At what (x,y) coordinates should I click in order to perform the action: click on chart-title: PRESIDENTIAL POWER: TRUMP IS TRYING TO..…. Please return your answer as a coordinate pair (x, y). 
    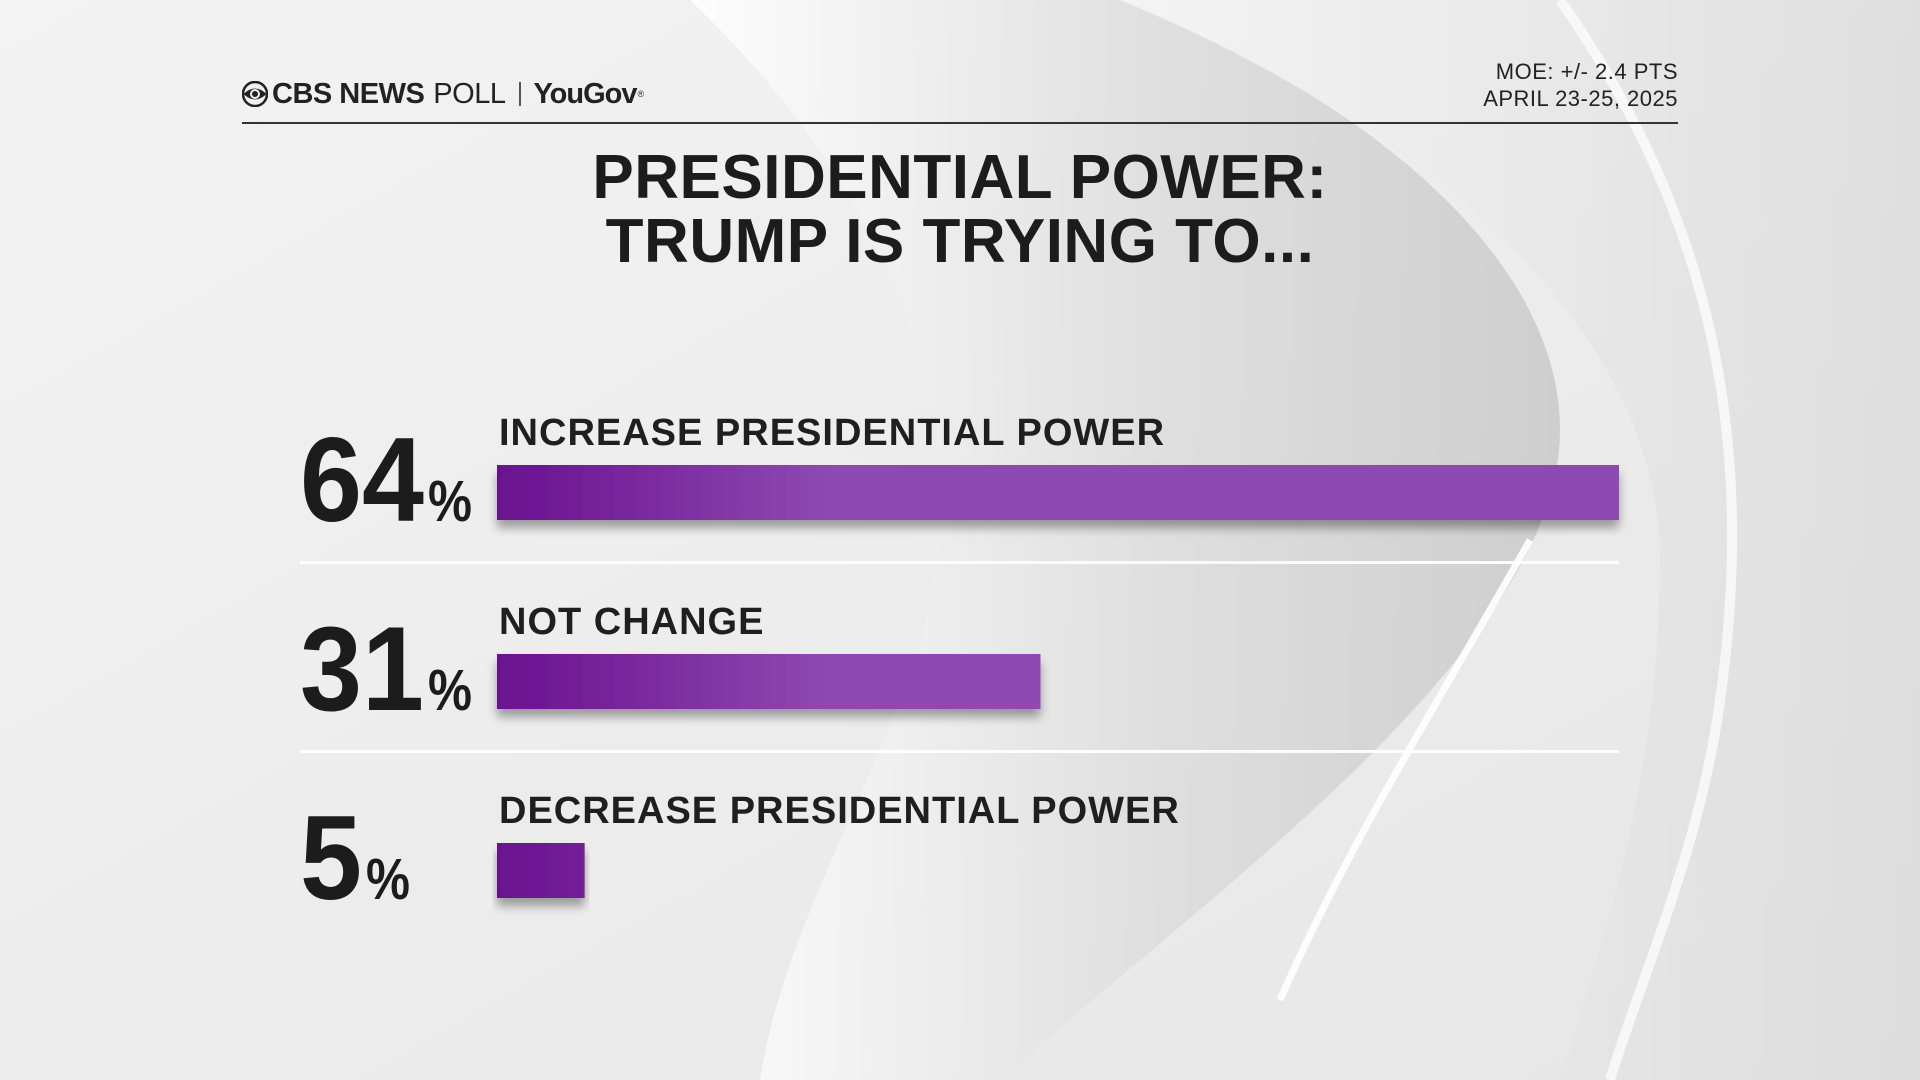
    Looking at the image, I should click on (960, 210).